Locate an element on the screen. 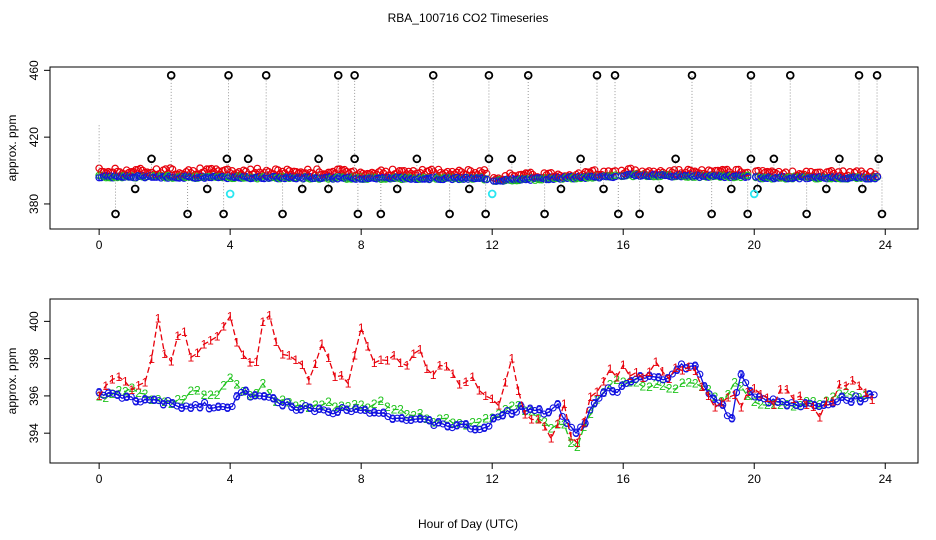 This screenshot has width=936, height=540. top-y-tick-label: 380 is located at coordinates (34, 204).